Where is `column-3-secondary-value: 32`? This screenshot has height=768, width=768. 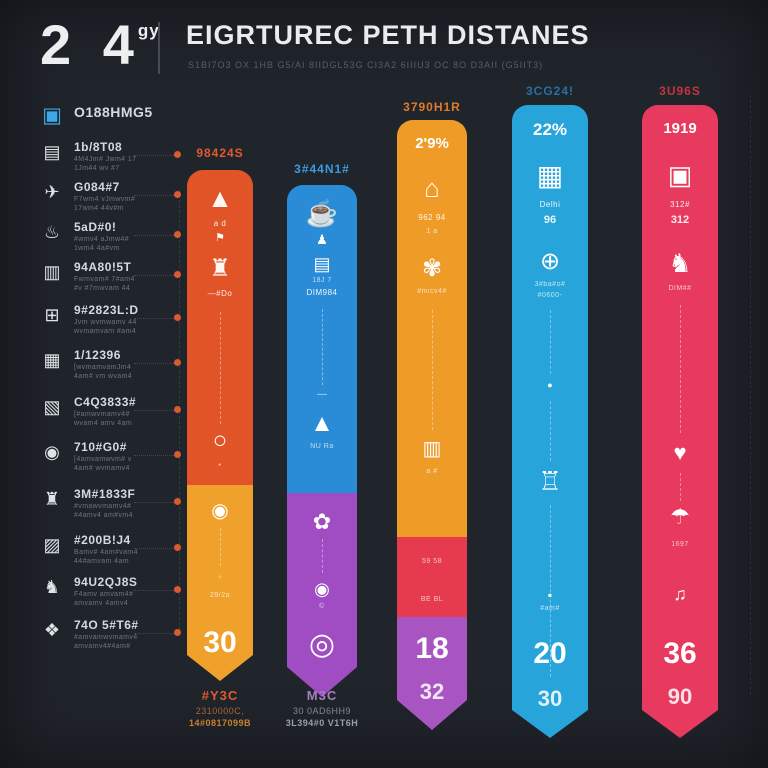 column-3-secondary-value: 32 is located at coordinates (432, 691).